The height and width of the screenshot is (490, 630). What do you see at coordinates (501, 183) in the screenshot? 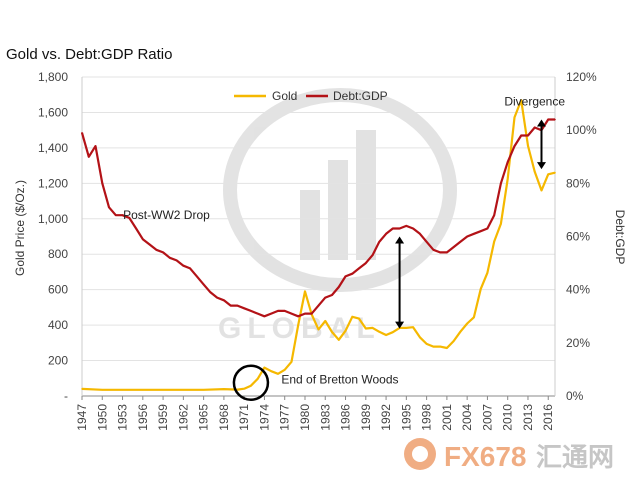
I see `point-debt-gdp-2009` at bounding box center [501, 183].